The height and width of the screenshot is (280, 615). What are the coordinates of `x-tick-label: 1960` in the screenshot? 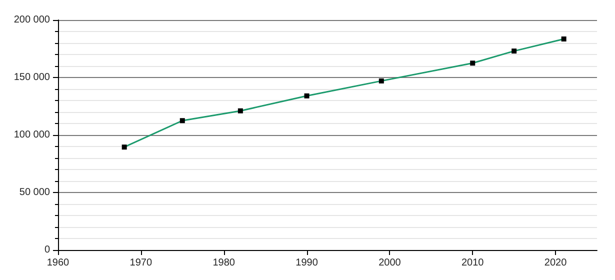 It's located at (58, 263).